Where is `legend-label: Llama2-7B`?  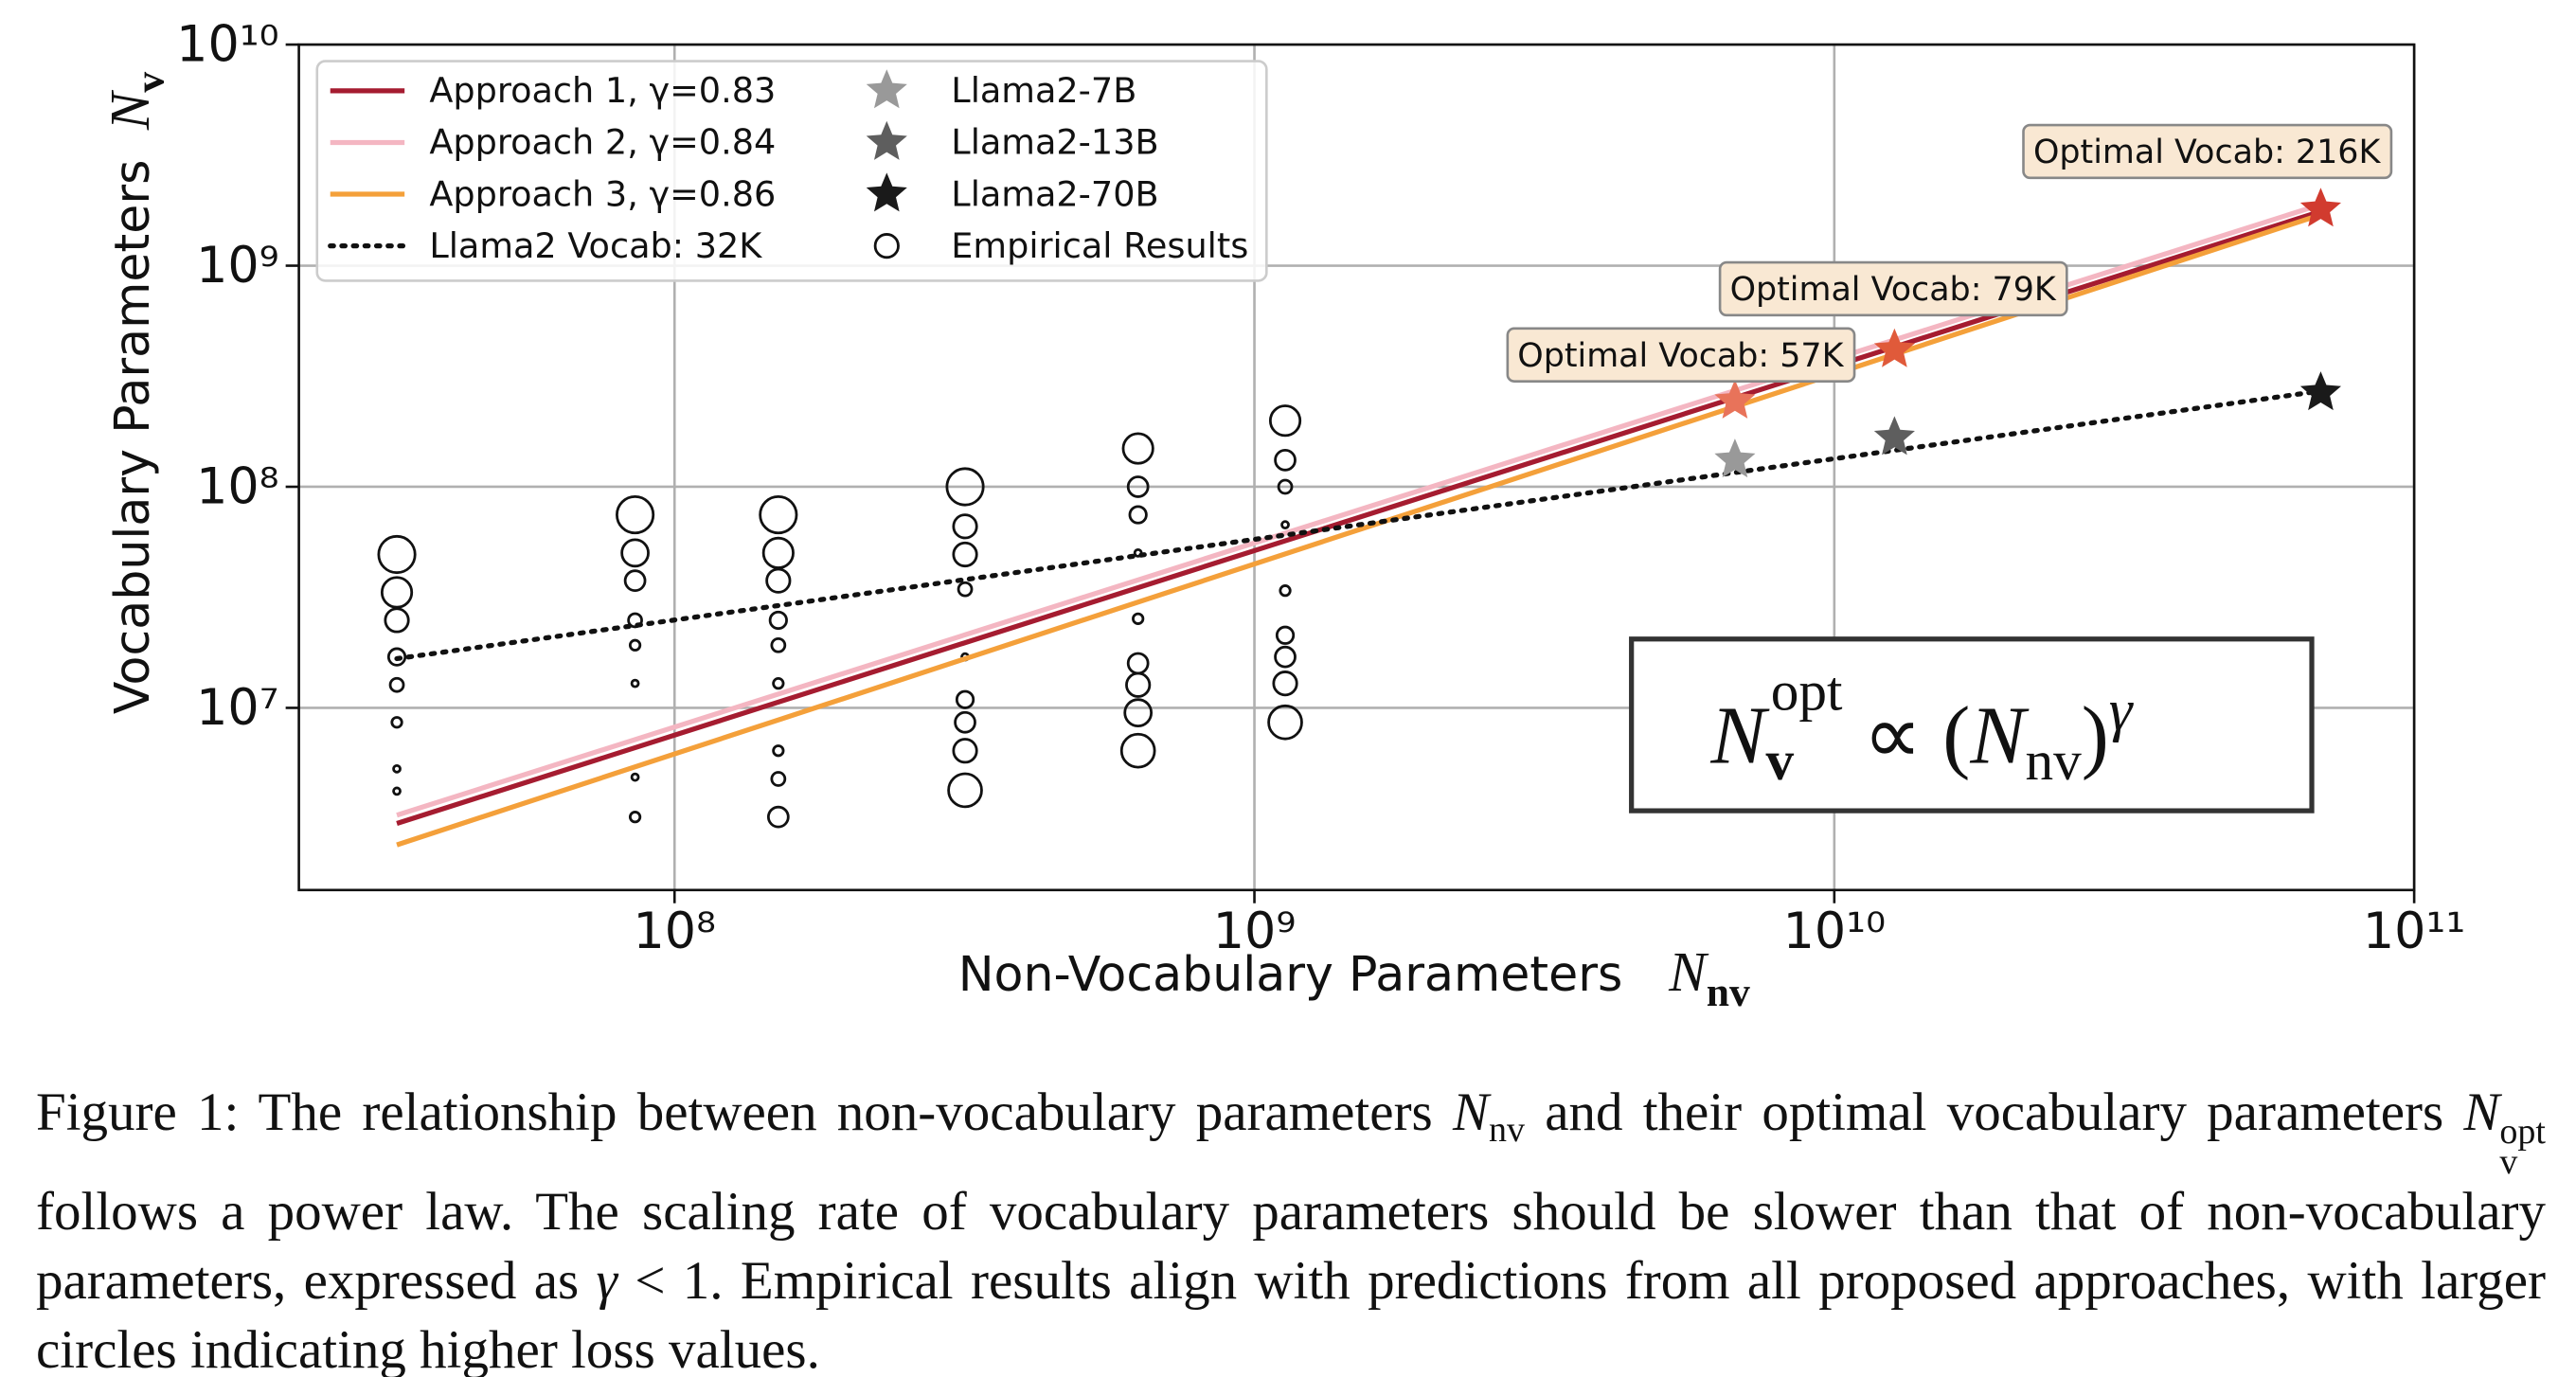 legend-label: Llama2-7B is located at coordinates (1043, 90).